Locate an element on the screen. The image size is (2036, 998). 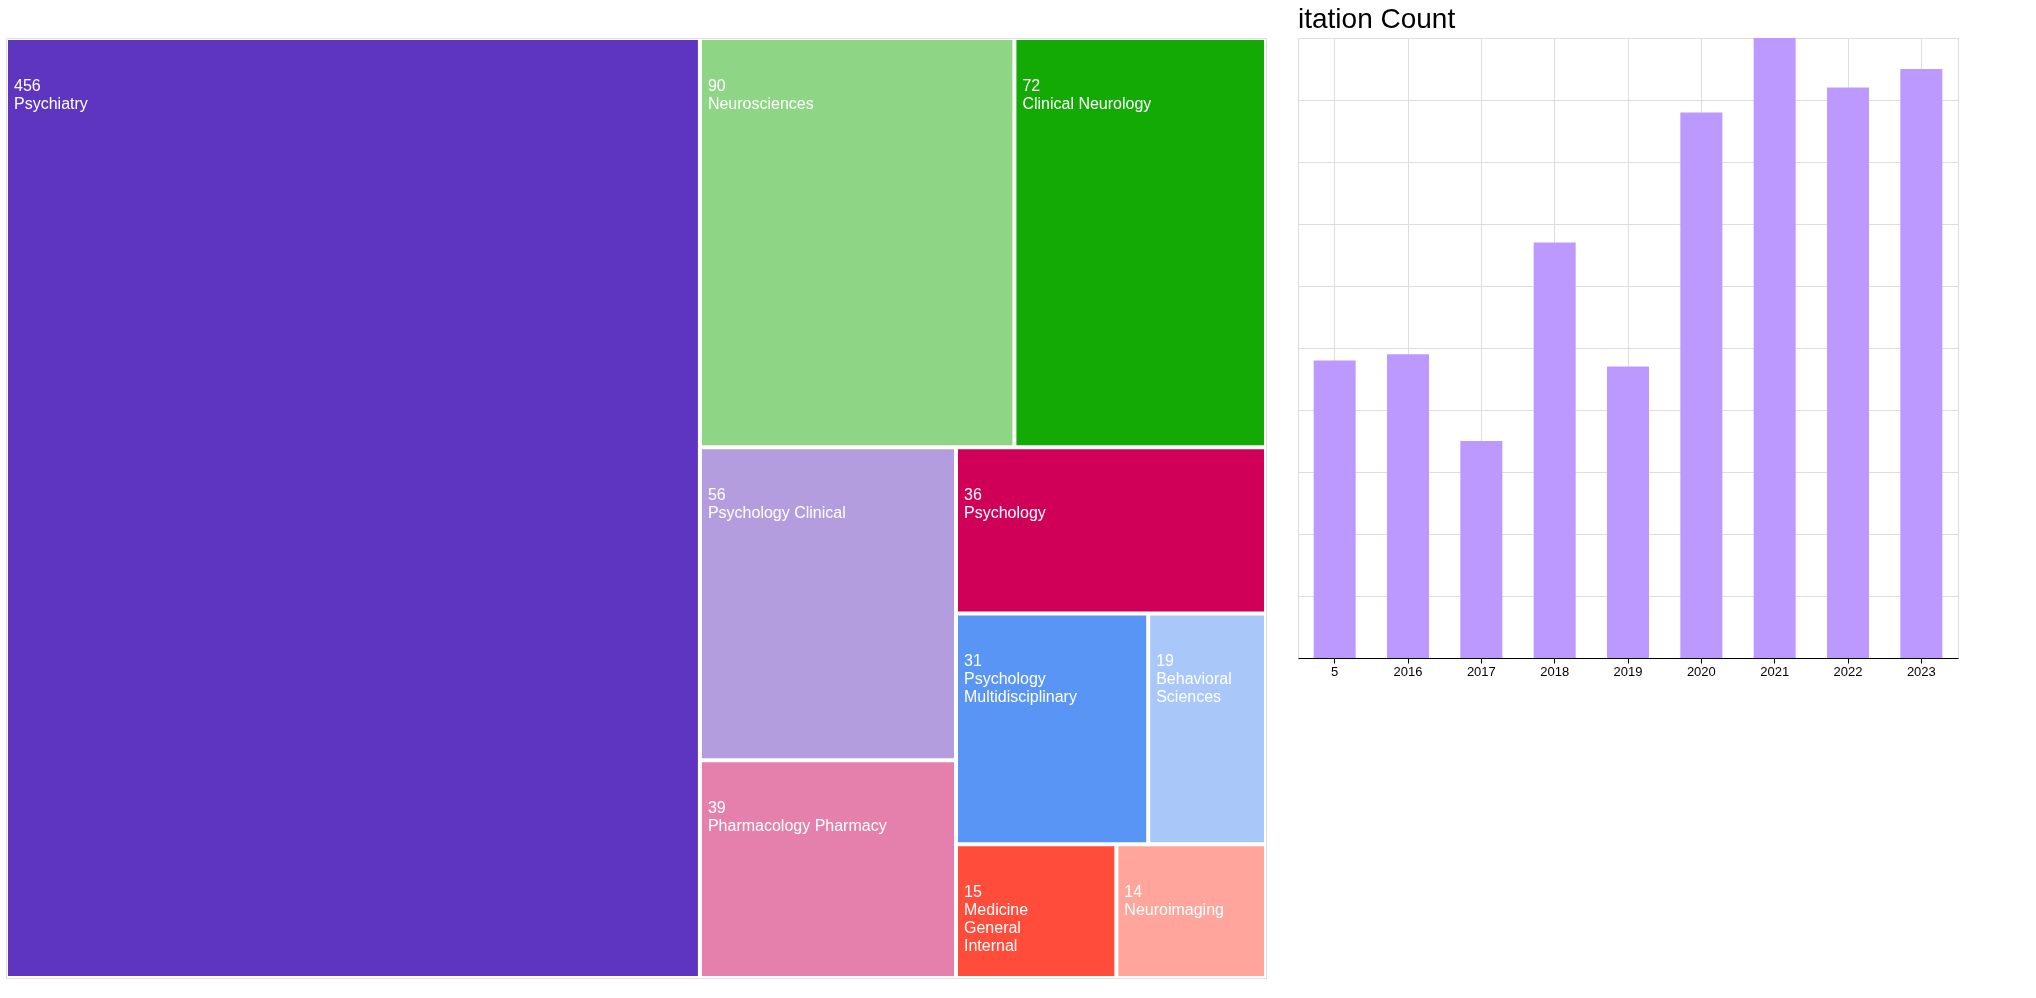
chart-title: itation Count is located at coordinates (1377, 18).